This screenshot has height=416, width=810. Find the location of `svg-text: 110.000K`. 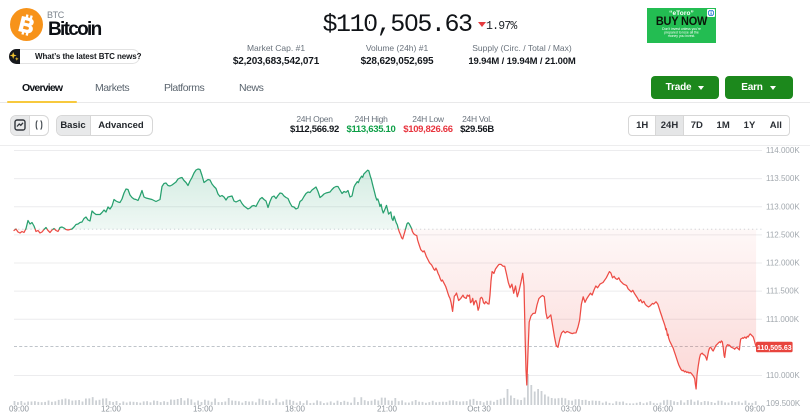

svg-text: 110.000K is located at coordinates (783, 375).